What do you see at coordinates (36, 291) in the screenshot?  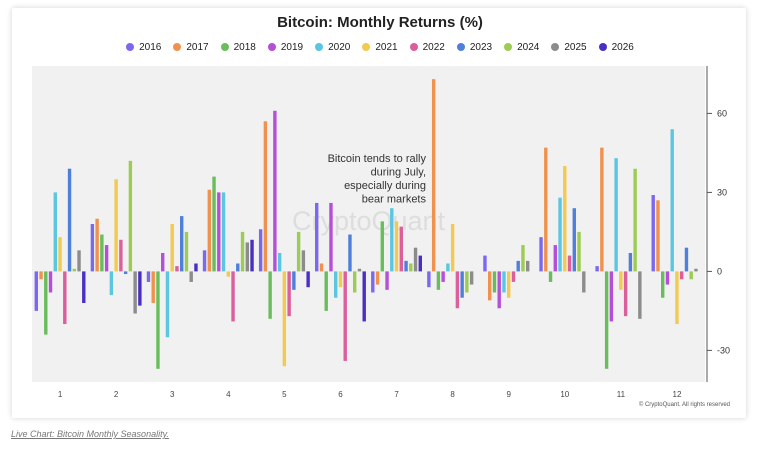 I see `bar-2016-m1` at bounding box center [36, 291].